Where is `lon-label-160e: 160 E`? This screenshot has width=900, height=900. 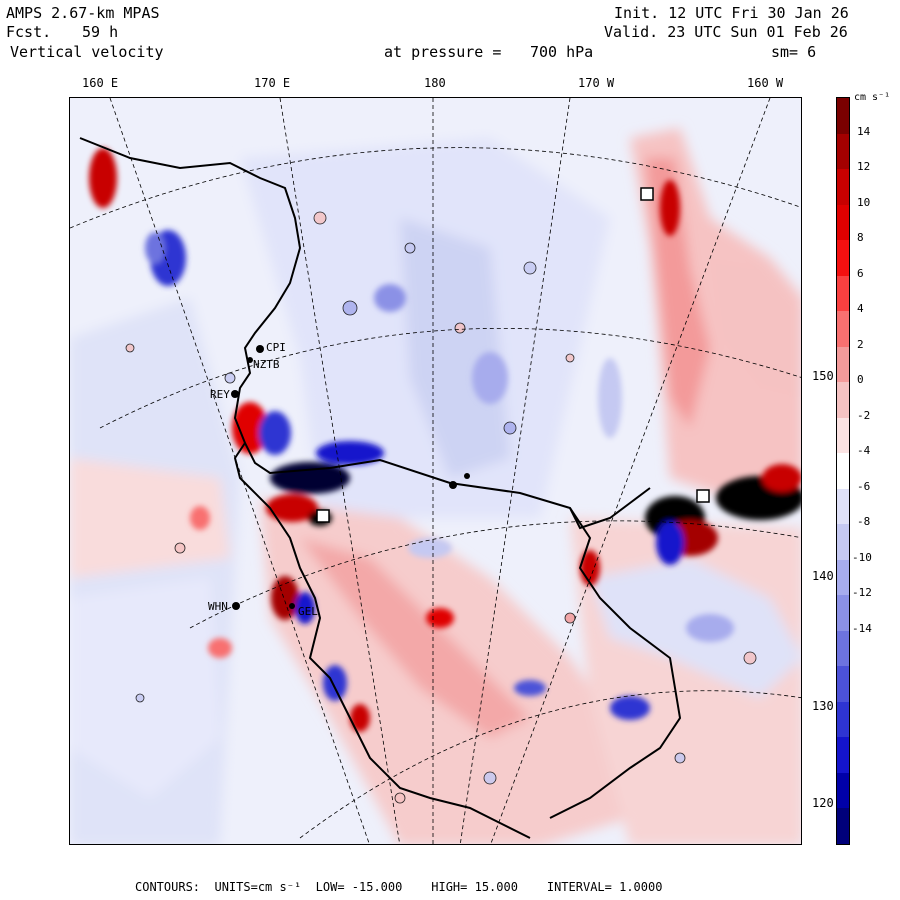 lon-label-160e: 160 E is located at coordinates (100, 83).